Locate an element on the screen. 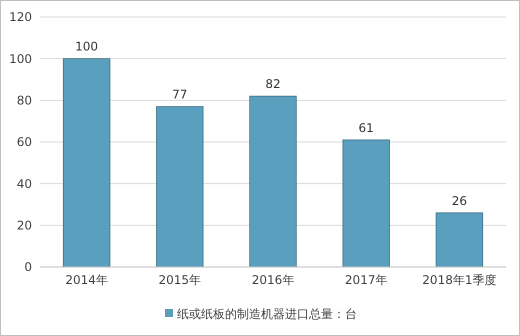 The image size is (520, 336). y-tick-label: 40 is located at coordinates (24, 183).